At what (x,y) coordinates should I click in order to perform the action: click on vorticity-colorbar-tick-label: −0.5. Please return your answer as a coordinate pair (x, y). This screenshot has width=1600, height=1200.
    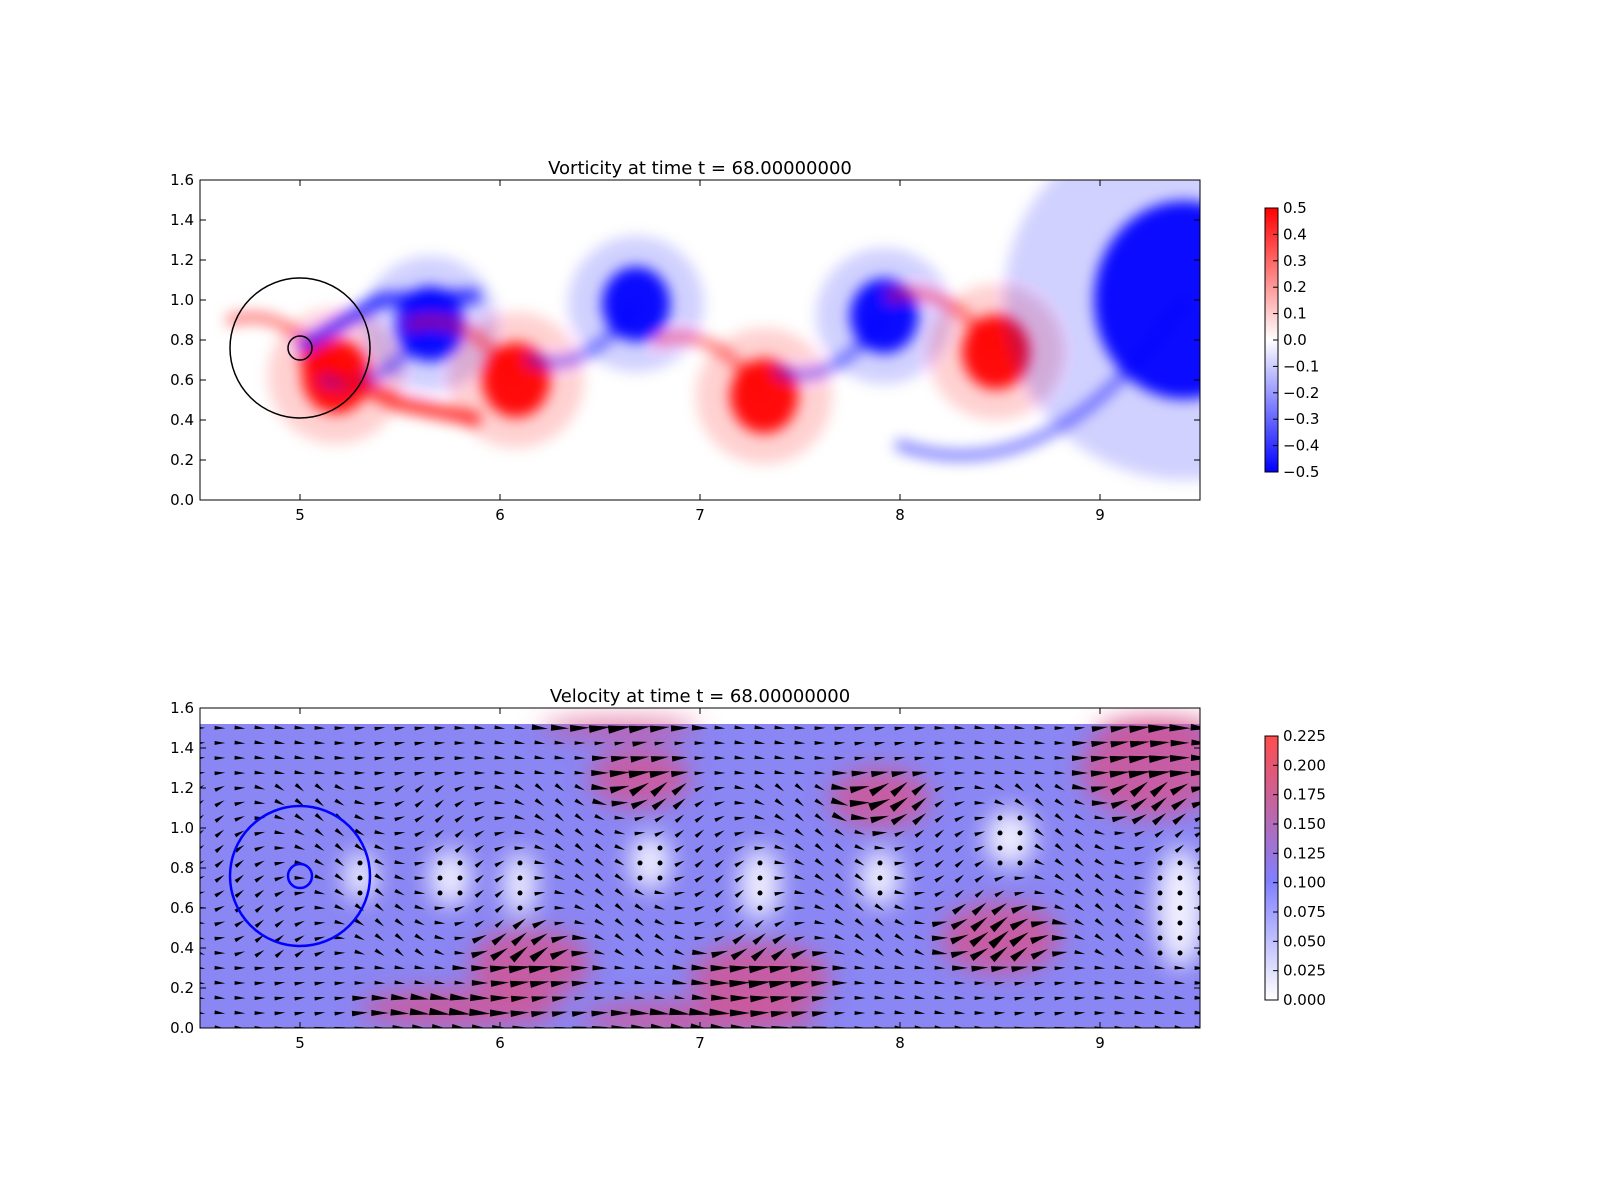
    Looking at the image, I should click on (1301, 472).